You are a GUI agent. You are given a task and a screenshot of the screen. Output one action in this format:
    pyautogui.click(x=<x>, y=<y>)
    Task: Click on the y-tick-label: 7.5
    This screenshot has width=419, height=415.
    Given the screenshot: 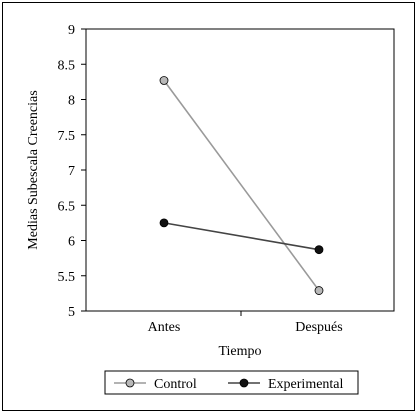 What is the action you would take?
    pyautogui.click(x=67, y=136)
    